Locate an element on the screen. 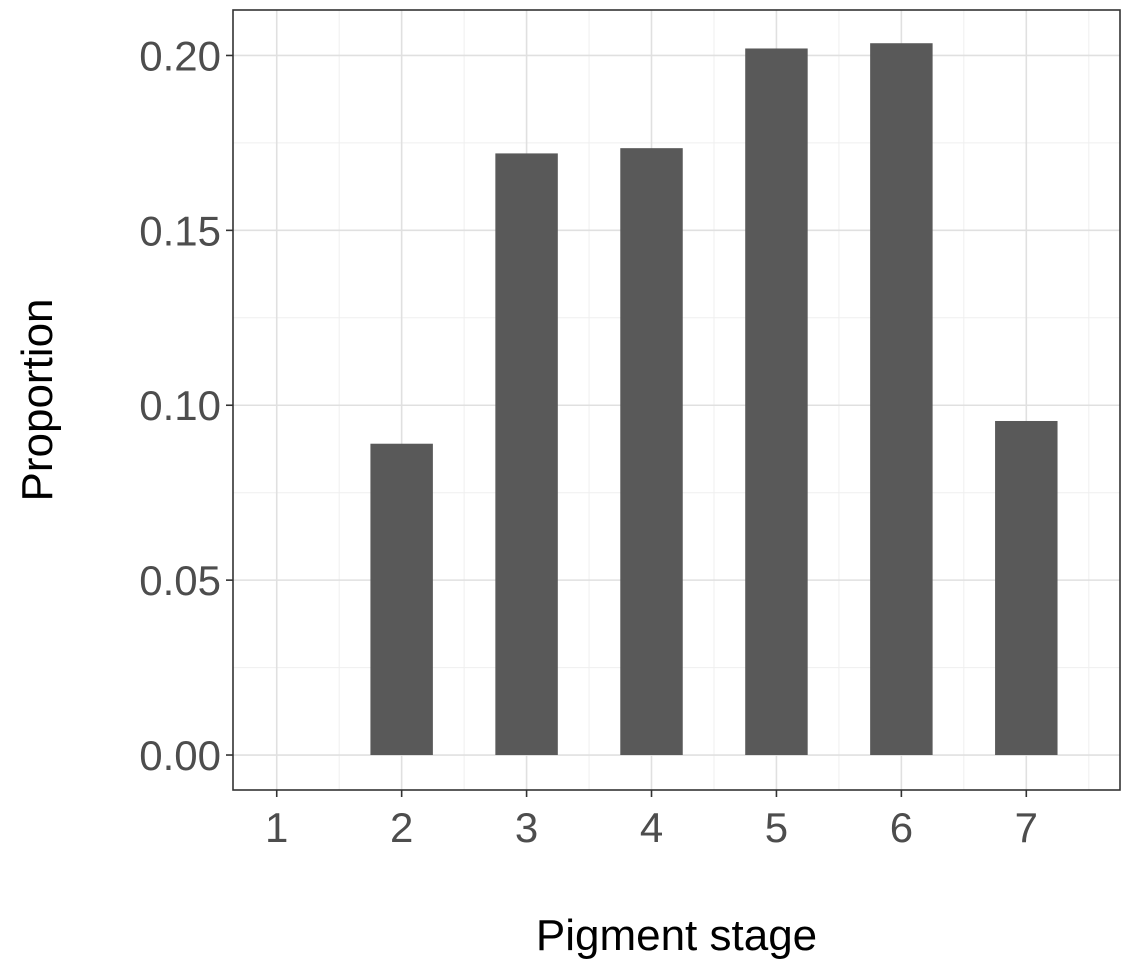  x-tick-label: 1 is located at coordinates (276, 827).